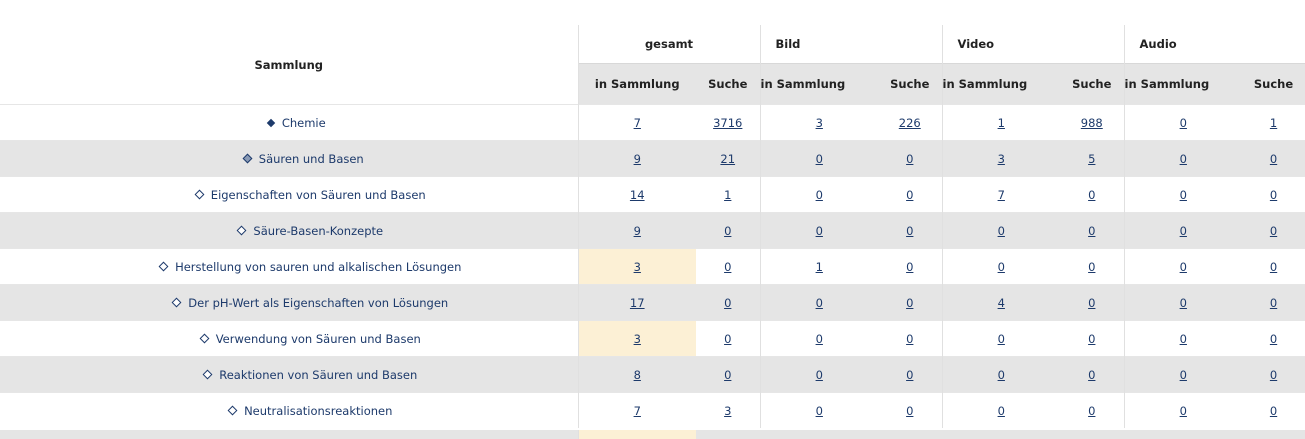 Image resolution: width=1305 pixels, height=439 pixels. What do you see at coordinates (1001, 122) in the screenshot?
I see `video-in-collection-count-link: 1` at bounding box center [1001, 122].